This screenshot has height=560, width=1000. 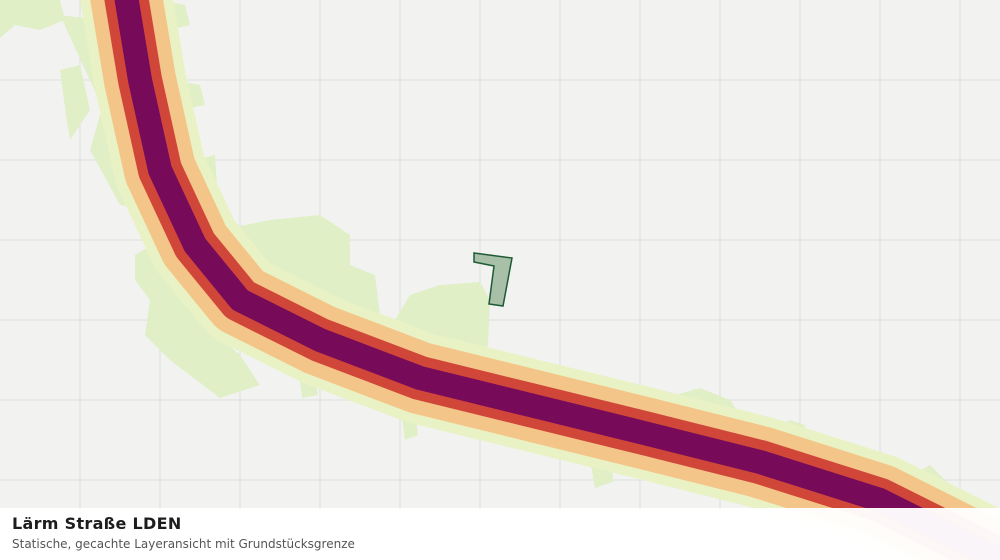 I want to click on parcel-boundary, so click(x=493, y=279).